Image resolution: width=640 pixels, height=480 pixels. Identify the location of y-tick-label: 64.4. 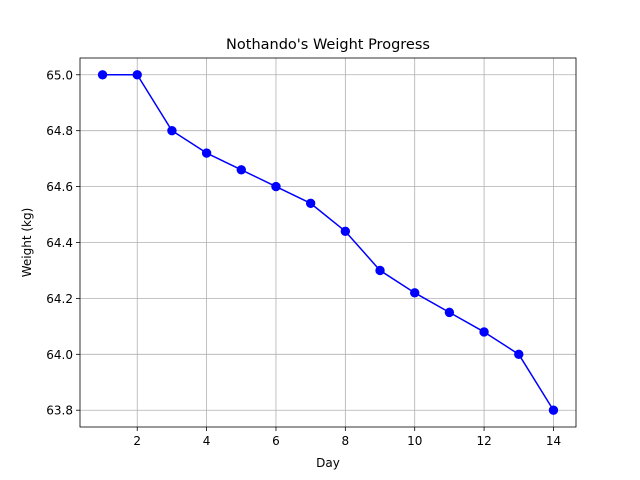
(59, 243).